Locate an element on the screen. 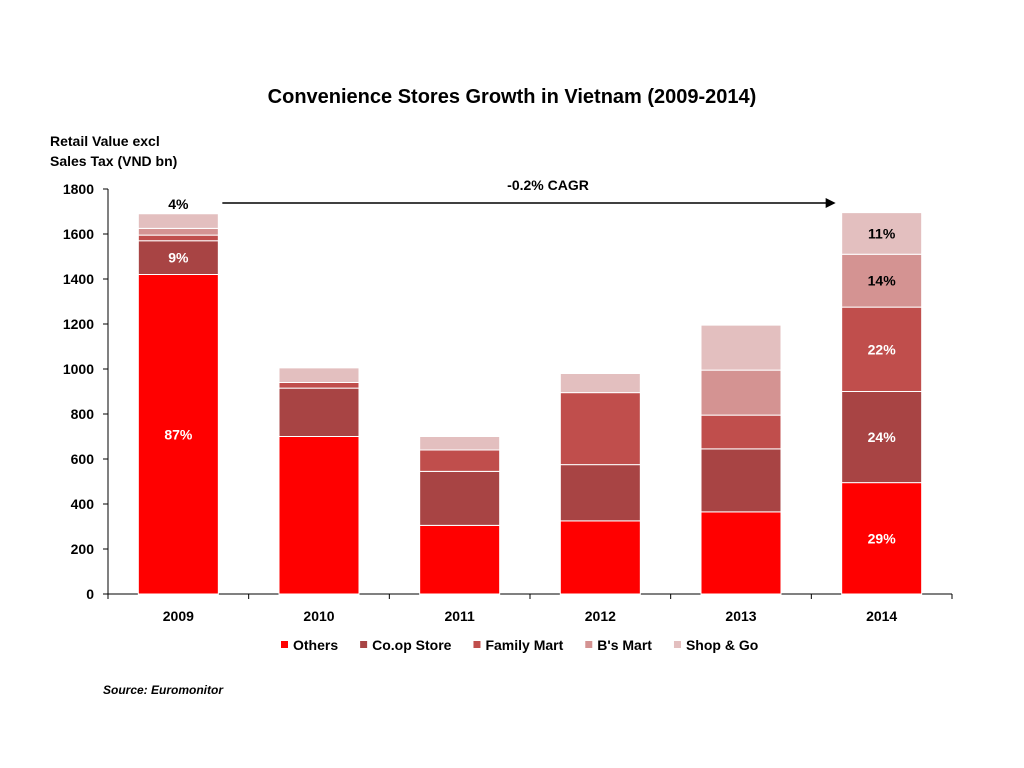 The image size is (1024, 768). data-label: 9% is located at coordinates (178, 258).